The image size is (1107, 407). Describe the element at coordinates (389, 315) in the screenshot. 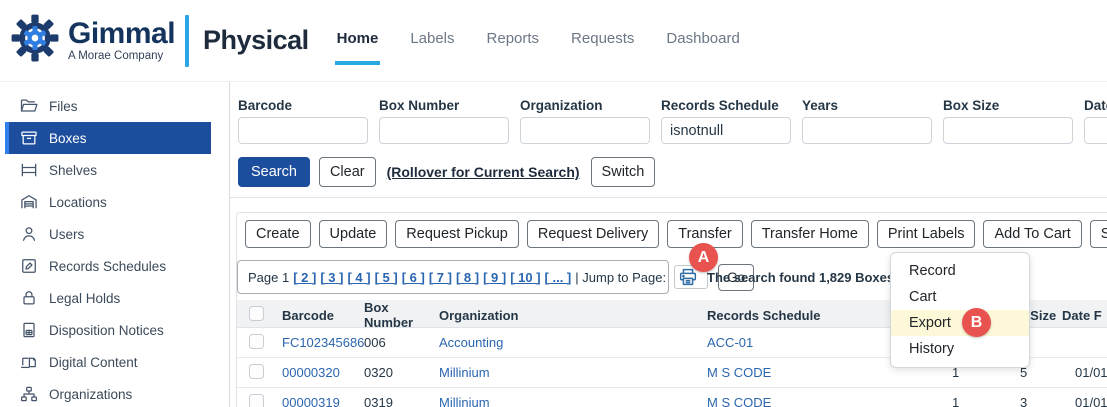

I see `column-box-number: Box Number` at that location.